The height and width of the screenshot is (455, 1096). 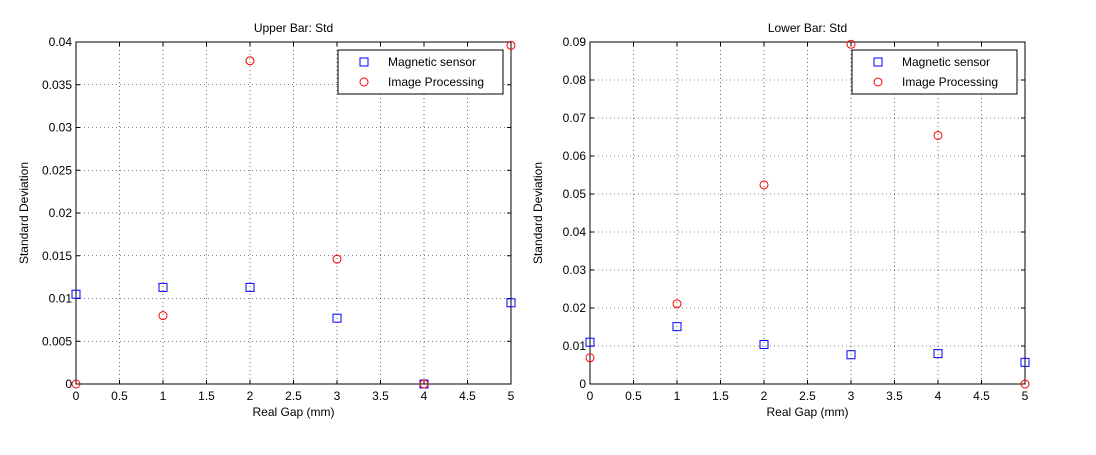 What do you see at coordinates (575, 80) in the screenshot?
I see `y-tick-label: 0.08` at bounding box center [575, 80].